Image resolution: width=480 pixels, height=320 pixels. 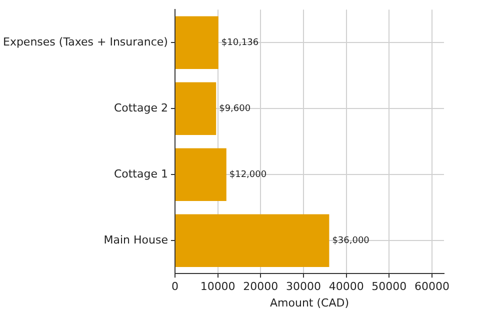 What do you see at coordinates (85, 41) in the screenshot?
I see `y-tick-label: Expenses (Taxes + Insurance)` at bounding box center [85, 41].